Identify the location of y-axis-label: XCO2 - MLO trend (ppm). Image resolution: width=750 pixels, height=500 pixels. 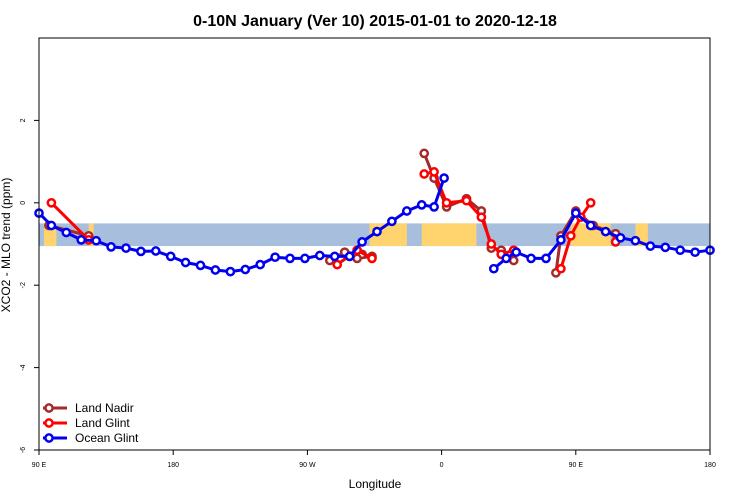
(6, 245).